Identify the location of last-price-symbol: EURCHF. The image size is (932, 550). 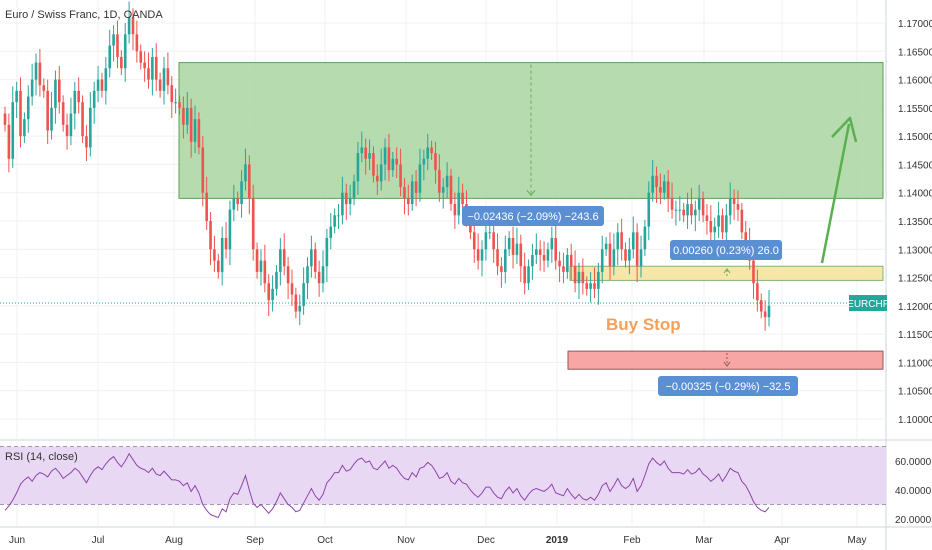
(868, 304).